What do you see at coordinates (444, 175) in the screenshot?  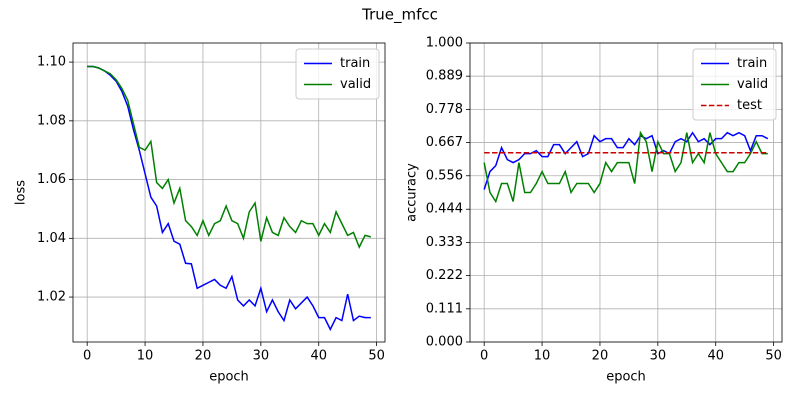 I see `y-tick-label: 0.556` at bounding box center [444, 175].